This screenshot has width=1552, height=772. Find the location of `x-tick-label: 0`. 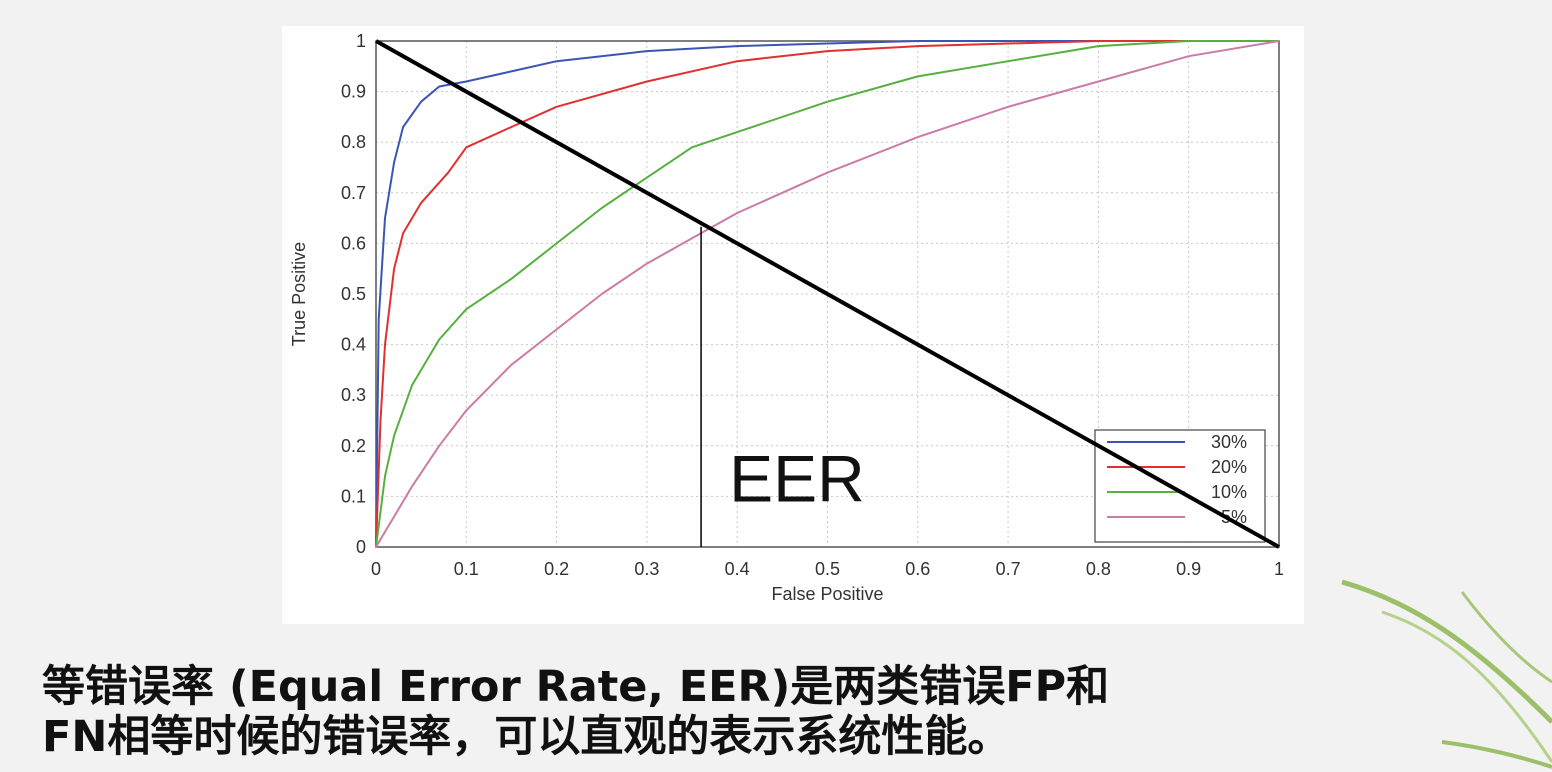

x-tick-label: 0 is located at coordinates (376, 569).